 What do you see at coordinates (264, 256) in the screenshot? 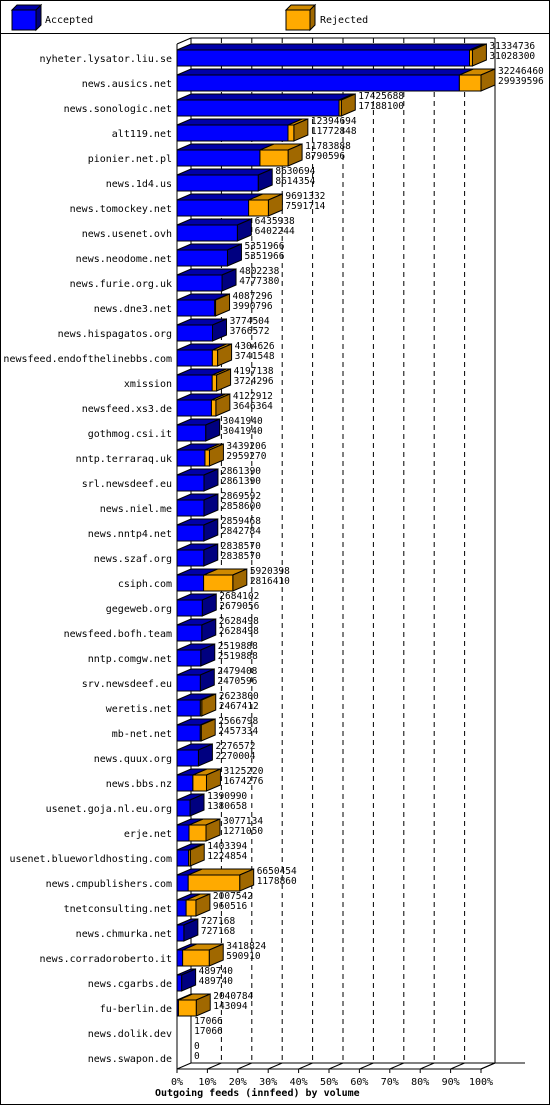
I see `value-label-accepted: 5351966` at bounding box center [264, 256].